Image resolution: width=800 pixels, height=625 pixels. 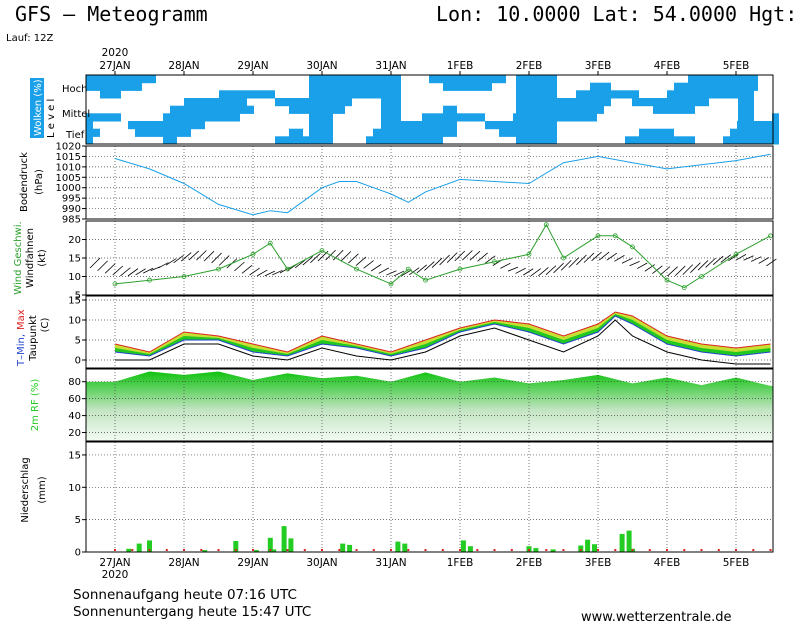 What do you see at coordinates (30, 38) in the screenshot?
I see `model-run-label: Lauf: 12Z` at bounding box center [30, 38].